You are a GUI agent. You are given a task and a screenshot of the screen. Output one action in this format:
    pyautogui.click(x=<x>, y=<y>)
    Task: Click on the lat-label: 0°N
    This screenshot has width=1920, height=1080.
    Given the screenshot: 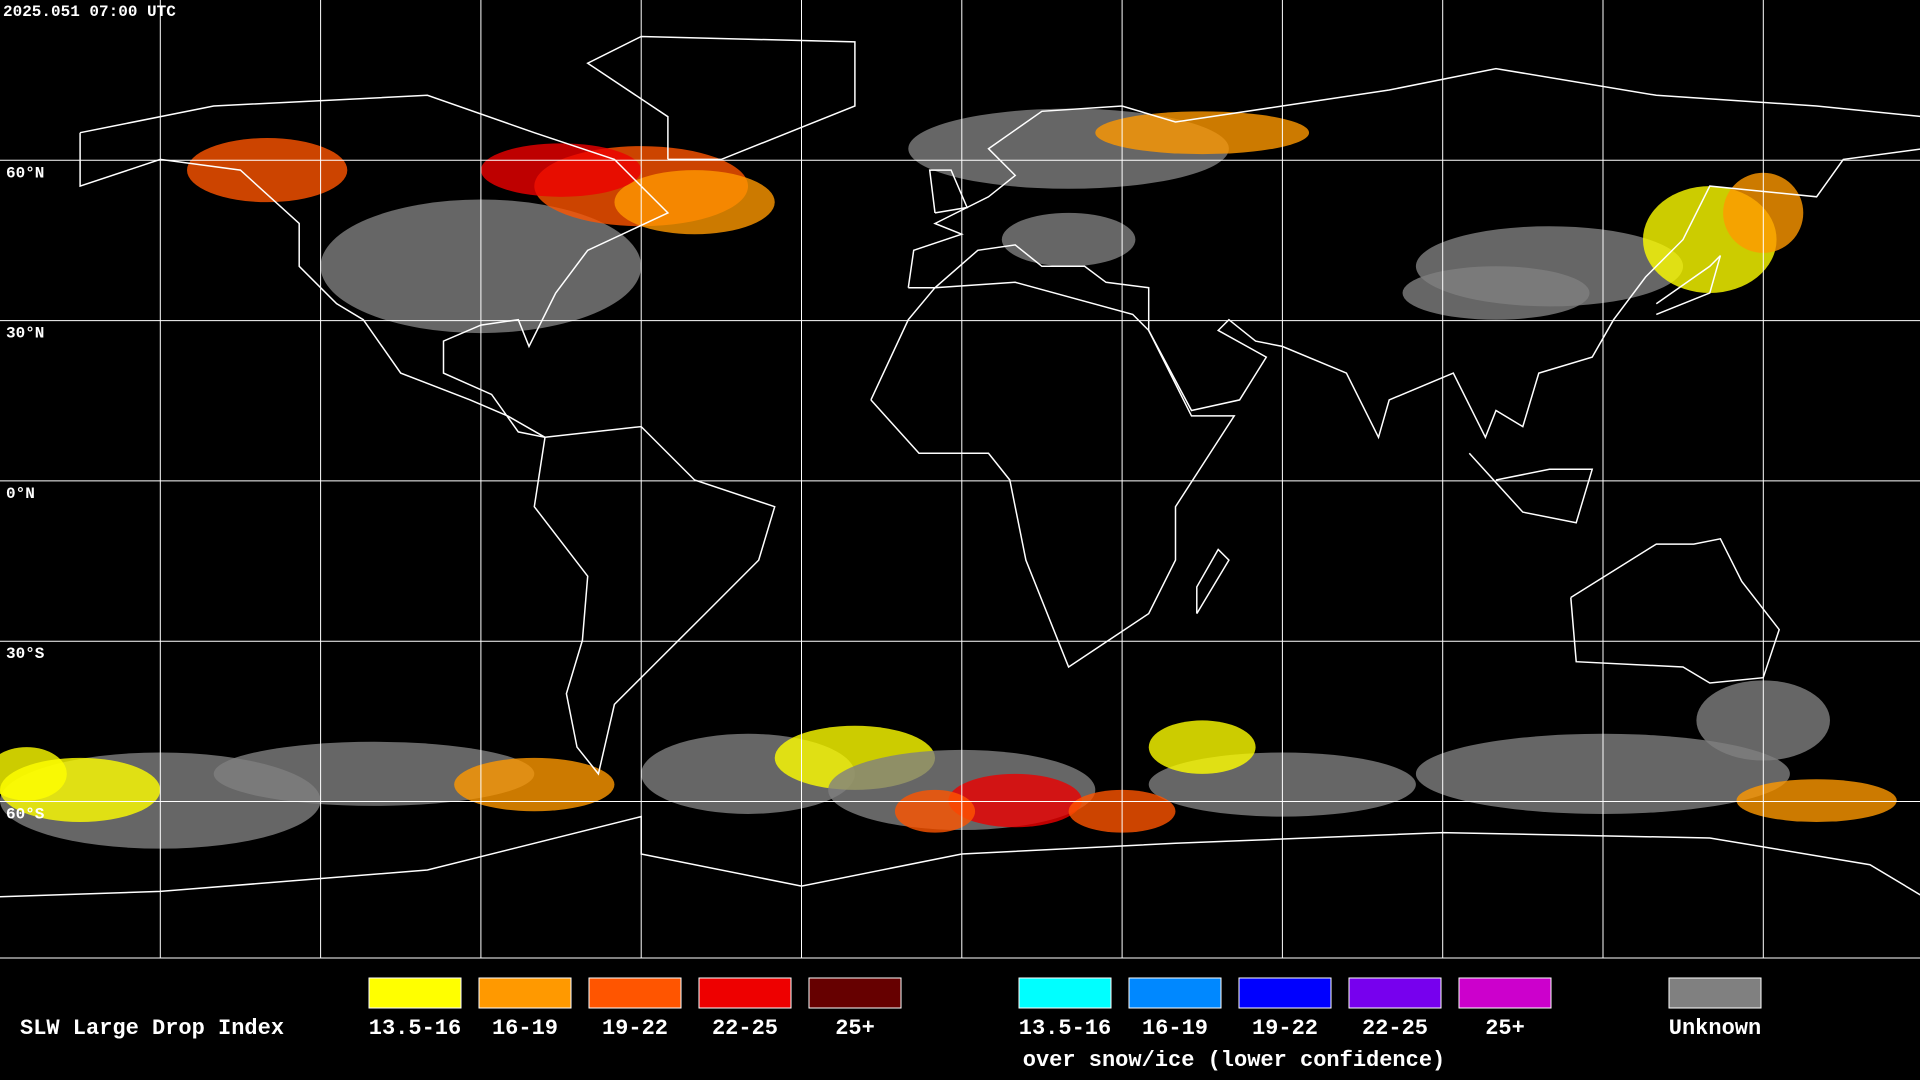 What is the action you would take?
    pyautogui.click(x=20, y=494)
    